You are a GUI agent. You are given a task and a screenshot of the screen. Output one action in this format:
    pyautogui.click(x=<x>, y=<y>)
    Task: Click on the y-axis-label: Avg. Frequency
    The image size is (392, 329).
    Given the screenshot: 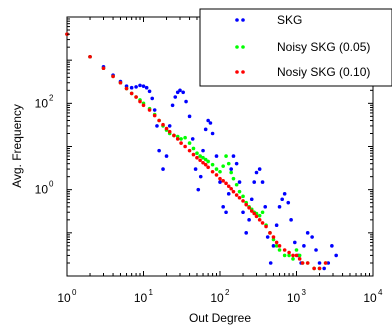 What is the action you would take?
    pyautogui.click(x=17, y=146)
    